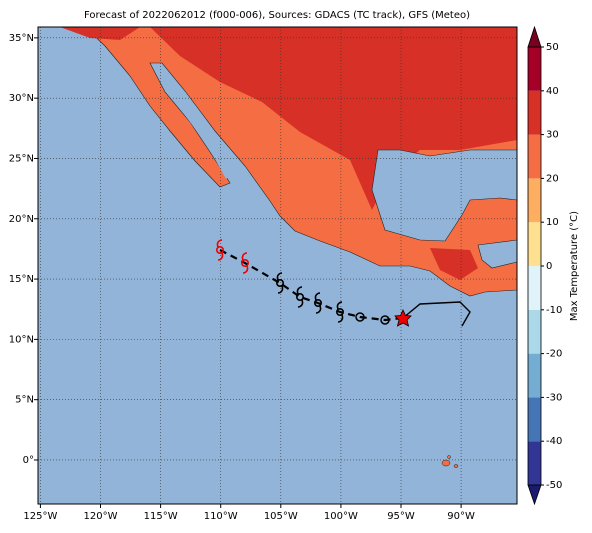  I want to click on colorbar-tick-label: 40, so click(552, 91).